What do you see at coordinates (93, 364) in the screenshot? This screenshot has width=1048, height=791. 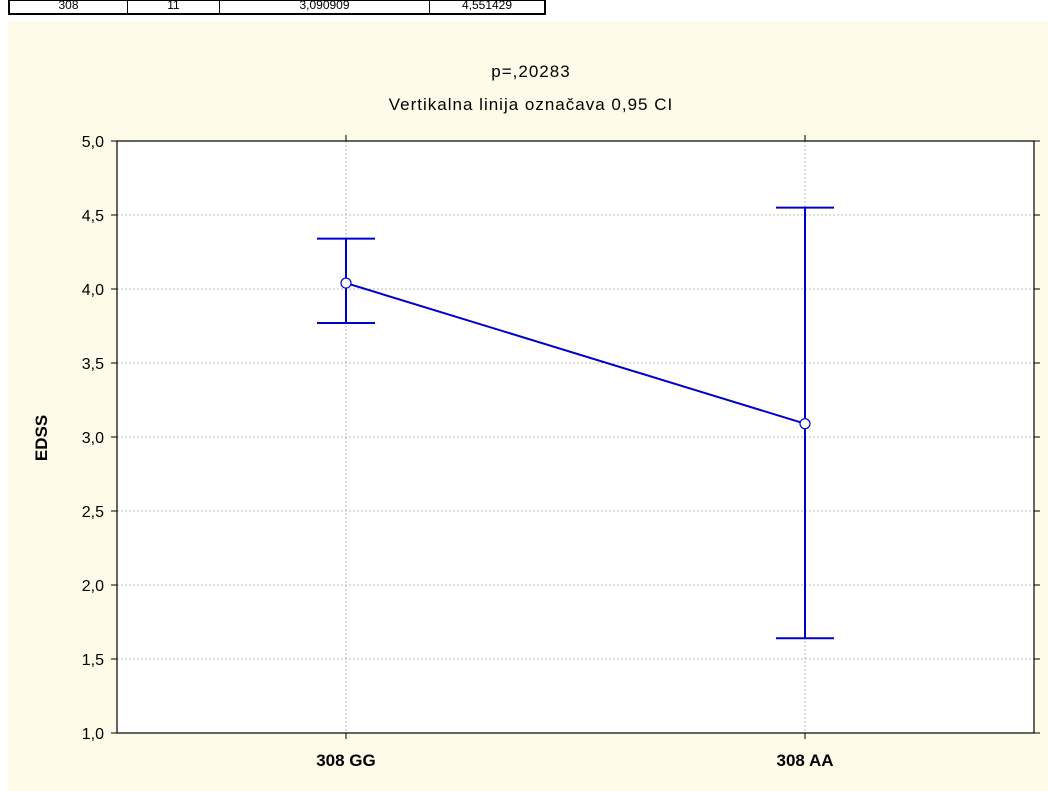 I see `y-tick-label: 3,5` at bounding box center [93, 364].